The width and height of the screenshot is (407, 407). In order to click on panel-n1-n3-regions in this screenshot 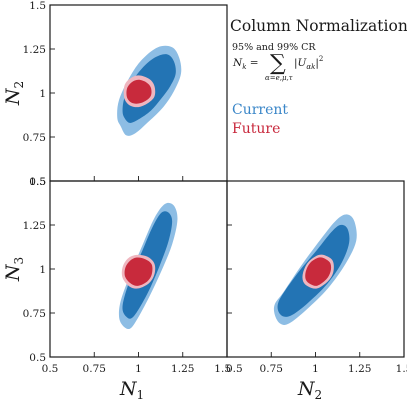, I will do `click(148, 266)`.